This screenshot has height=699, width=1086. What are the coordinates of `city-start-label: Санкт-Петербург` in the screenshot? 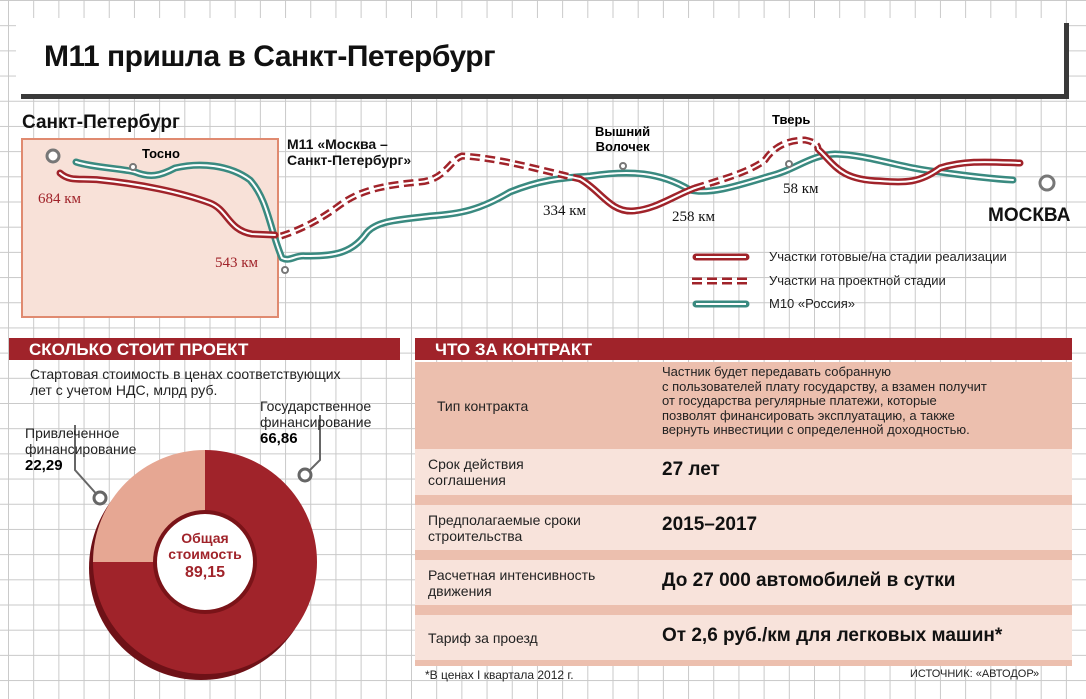 It's located at (101, 122).